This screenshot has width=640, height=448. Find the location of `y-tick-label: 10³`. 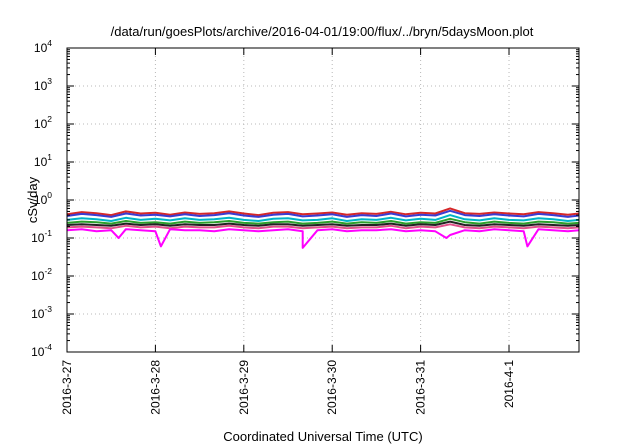

y-tick-label: 10³ is located at coordinates (43, 84).